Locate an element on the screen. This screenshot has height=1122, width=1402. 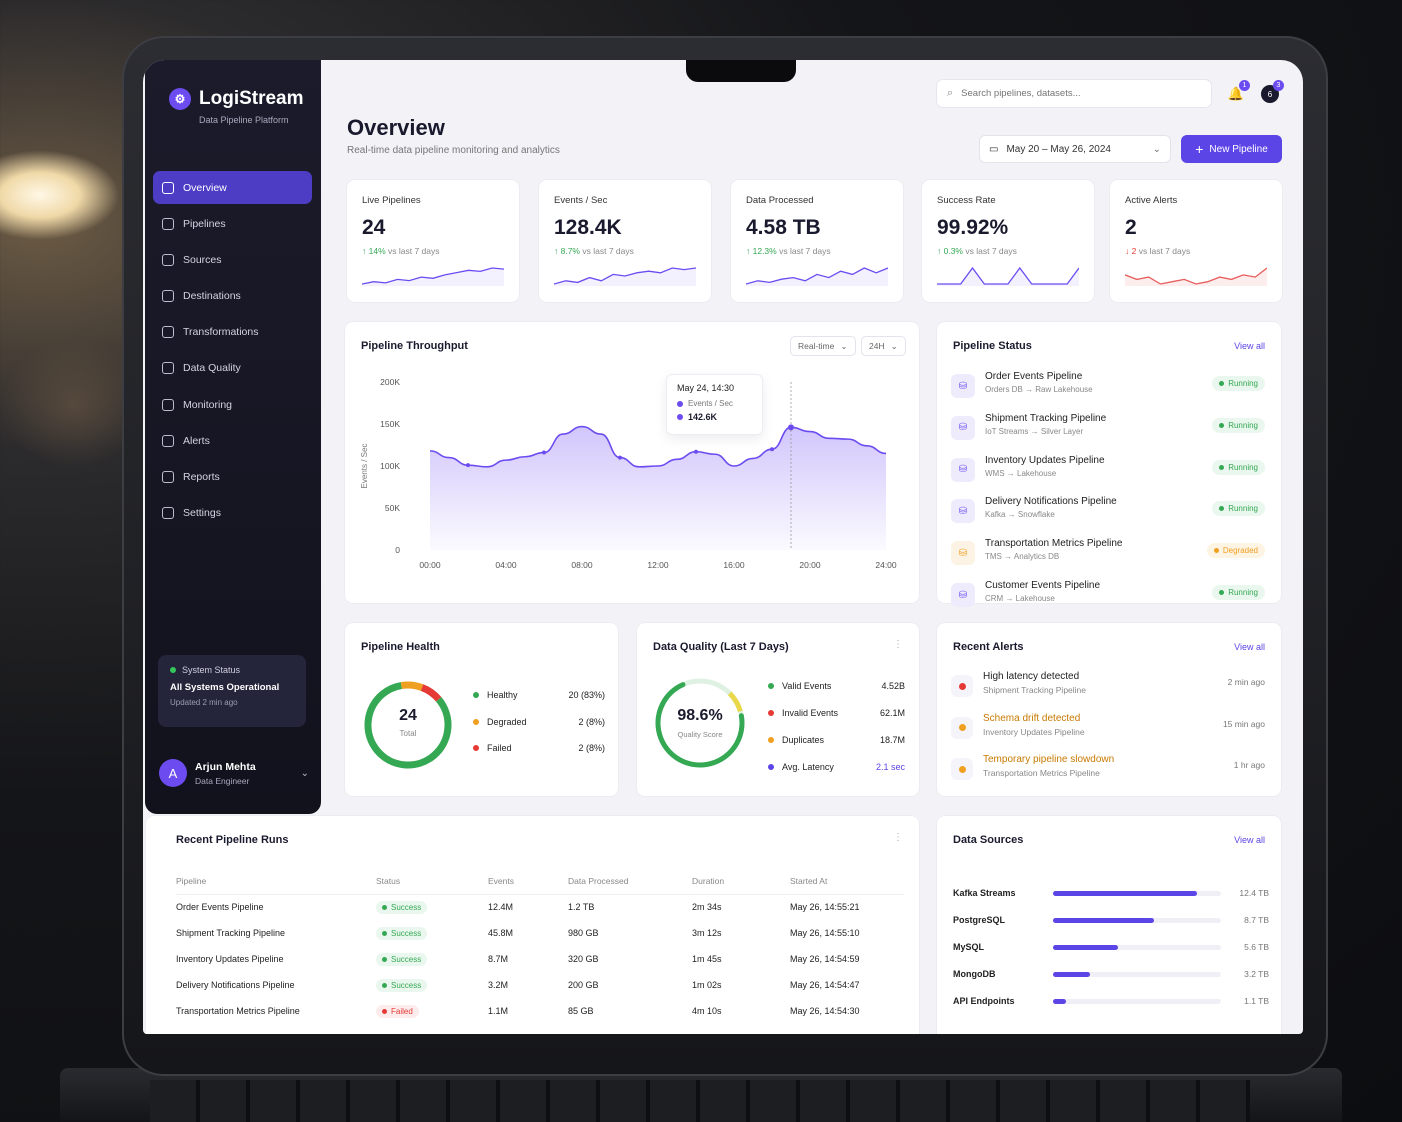
table-cell: May 26, 14:54:30 is located at coordinates (847, 1011).